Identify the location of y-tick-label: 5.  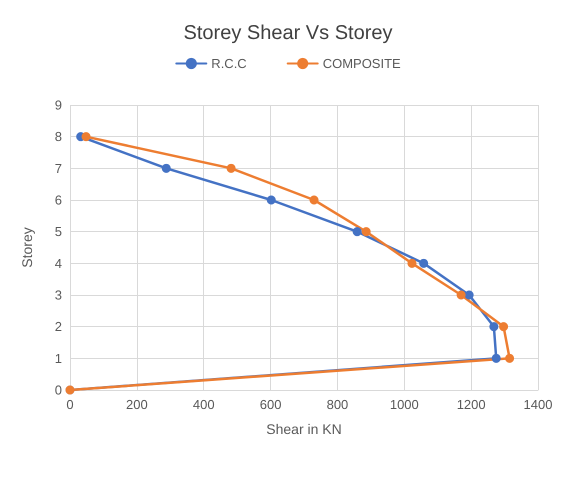
(58, 232).